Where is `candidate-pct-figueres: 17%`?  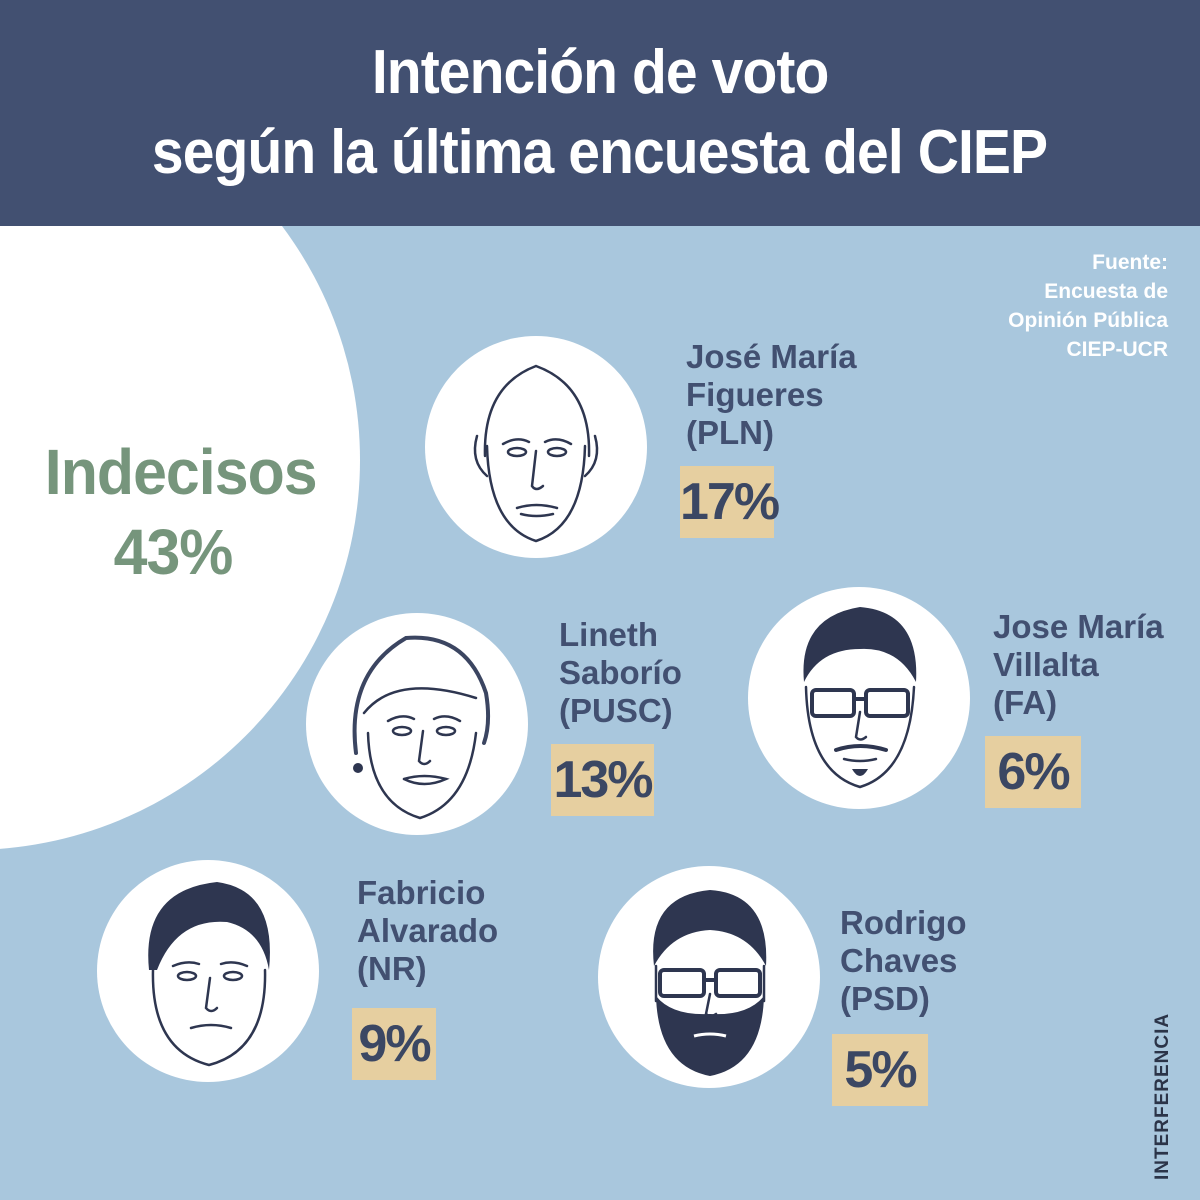 candidate-pct-figueres: 17% is located at coordinates (730, 502).